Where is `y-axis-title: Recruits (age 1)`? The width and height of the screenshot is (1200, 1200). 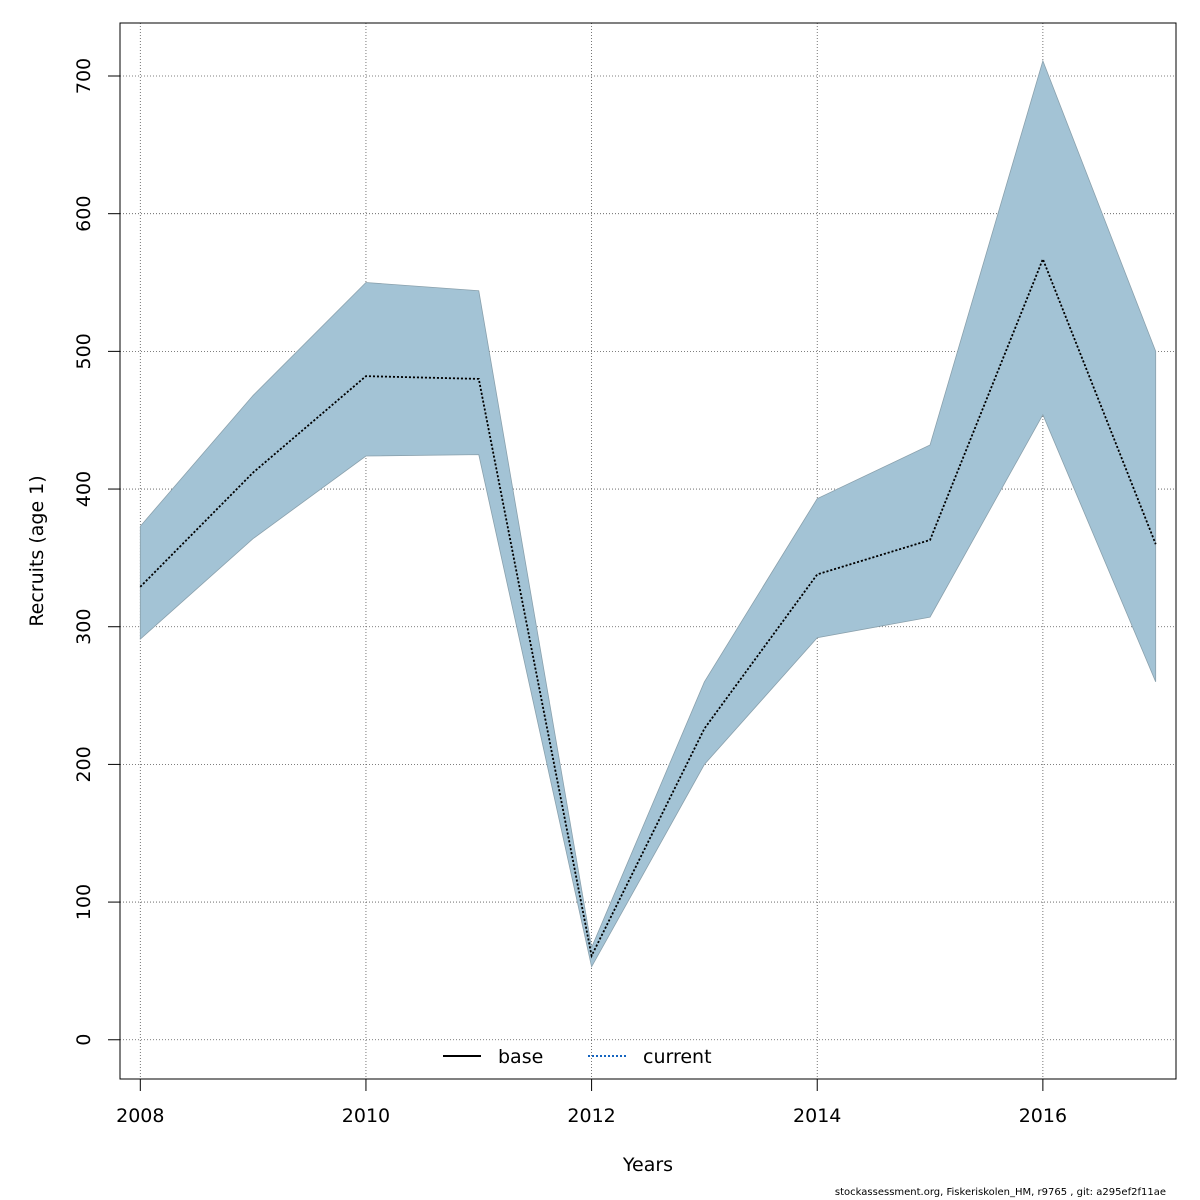
y-axis-title: Recruits (age 1) is located at coordinates (37, 550).